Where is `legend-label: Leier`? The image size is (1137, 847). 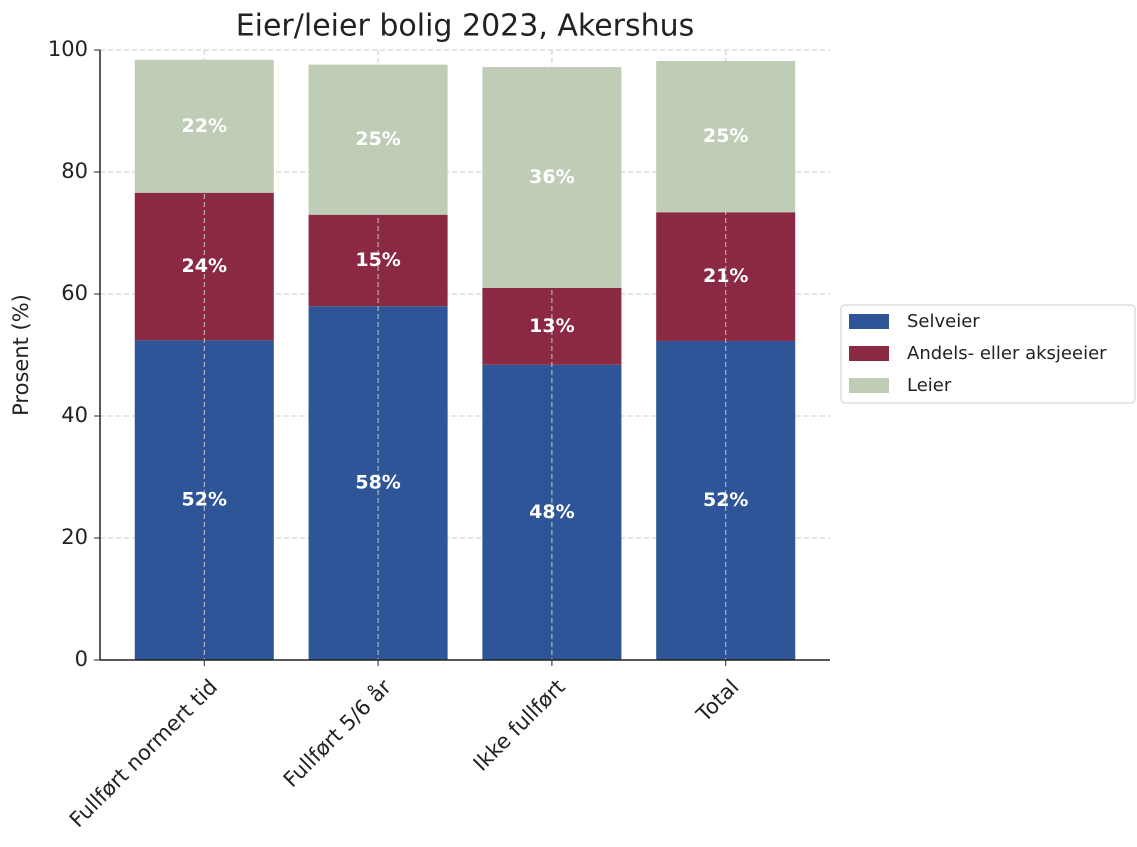 legend-label: Leier is located at coordinates (929, 385).